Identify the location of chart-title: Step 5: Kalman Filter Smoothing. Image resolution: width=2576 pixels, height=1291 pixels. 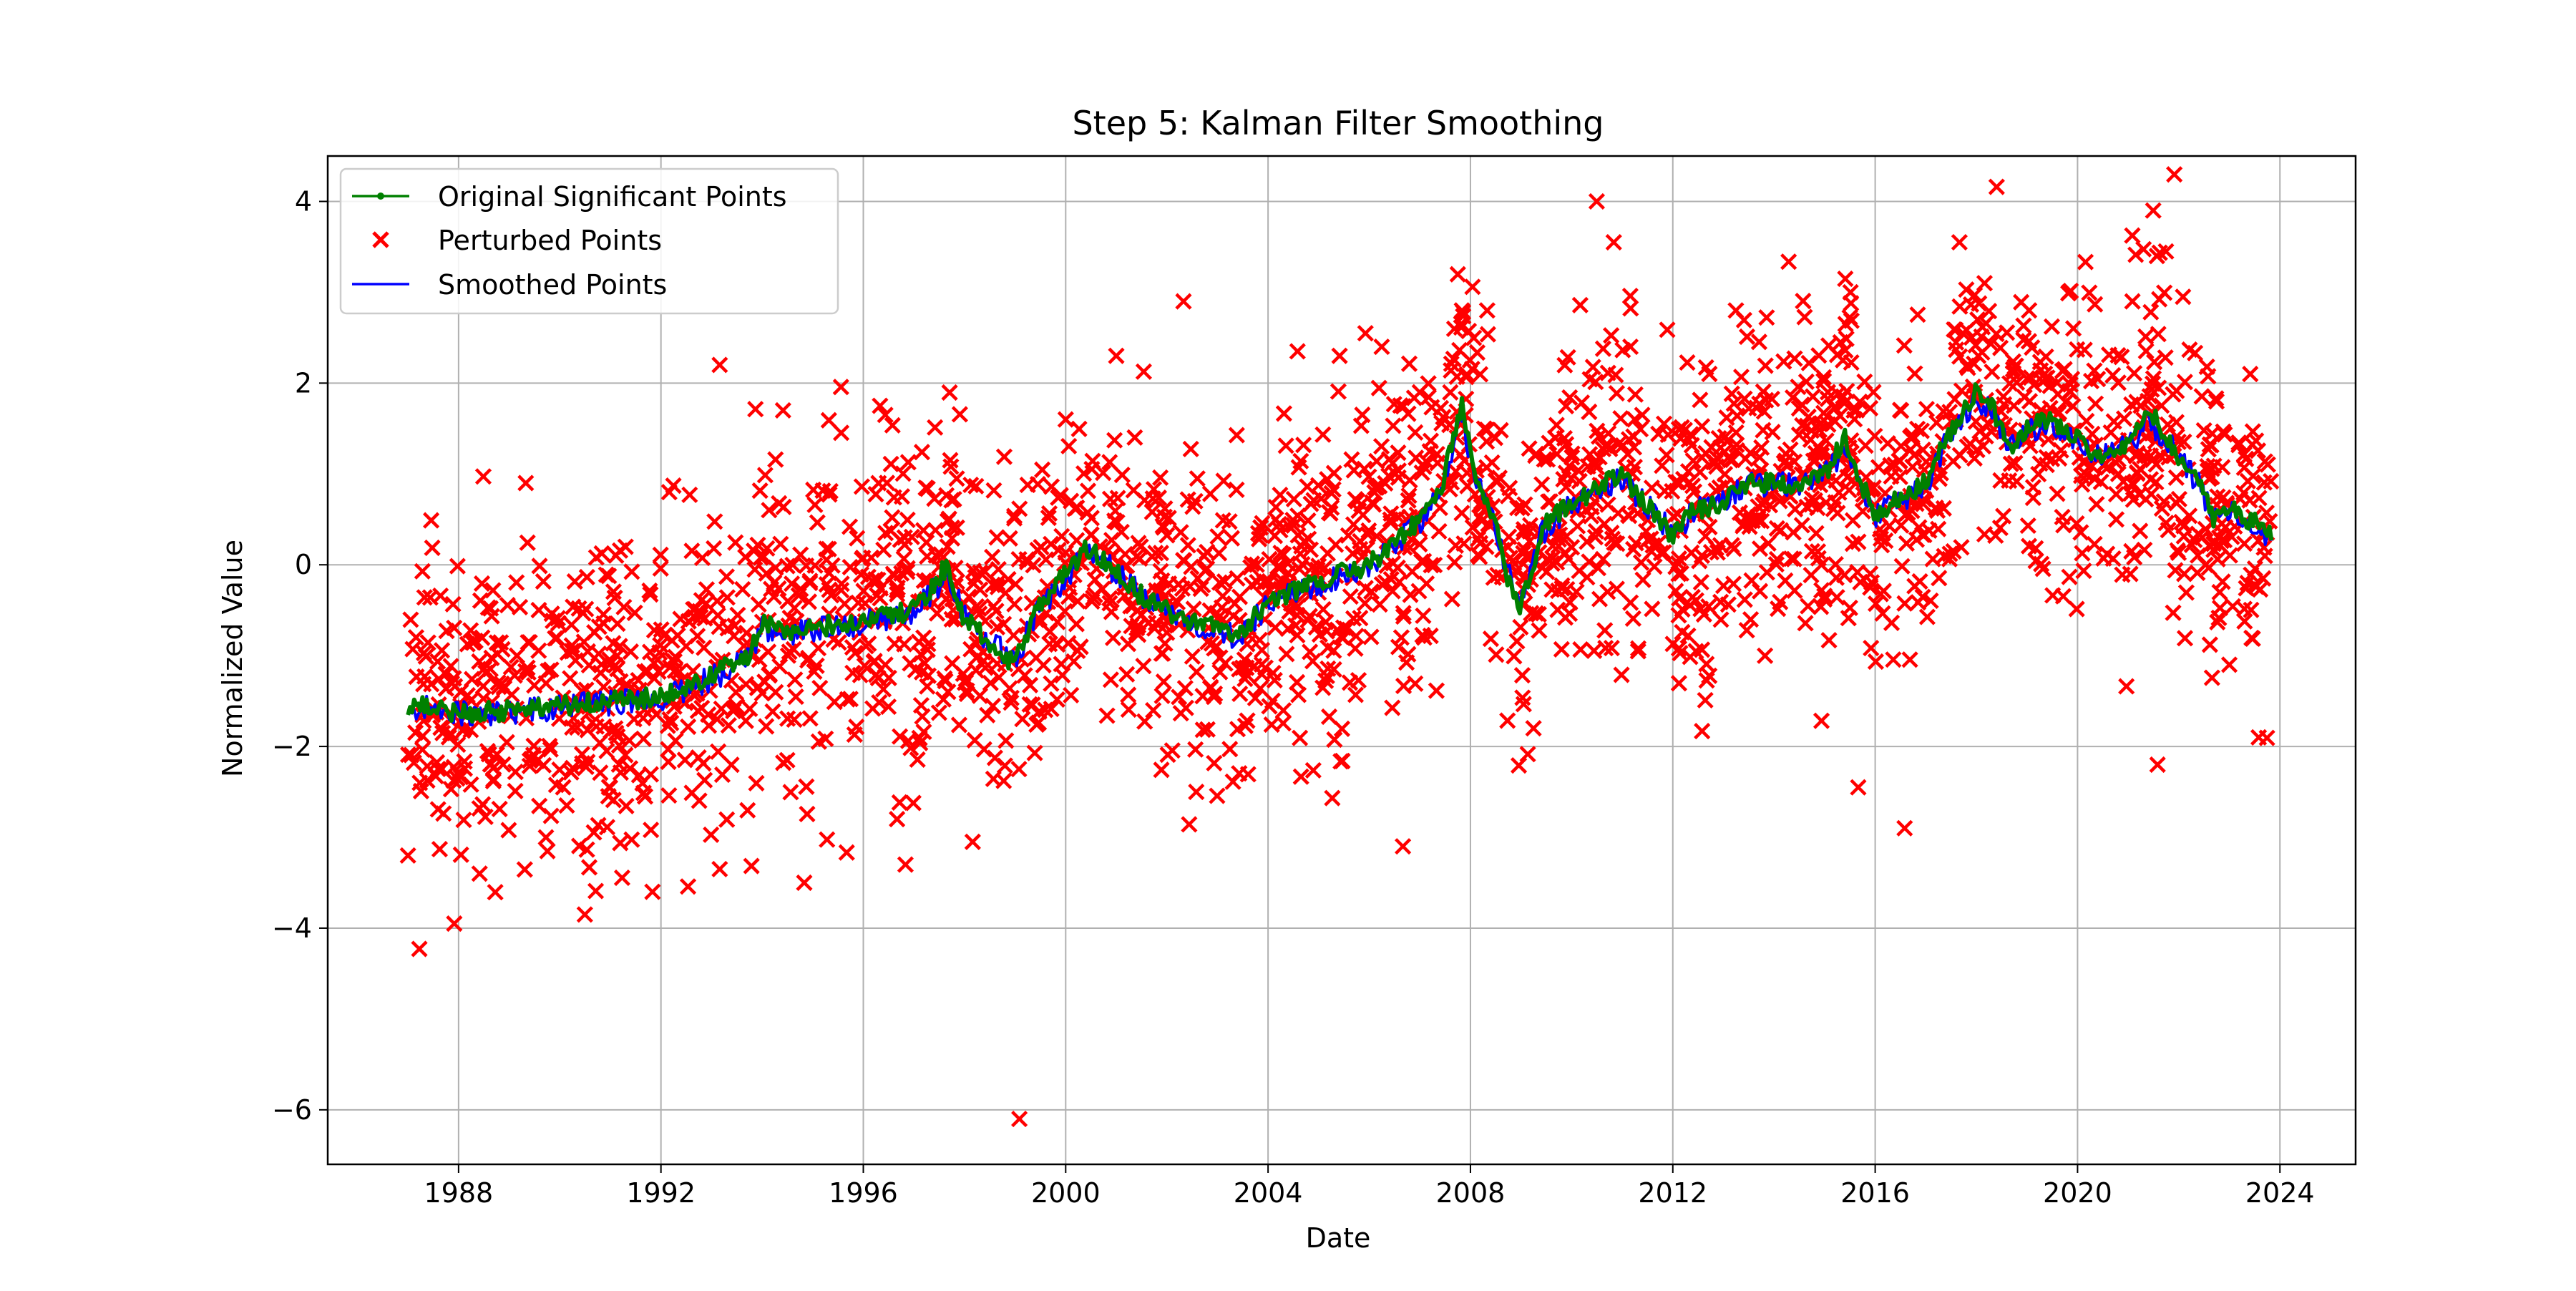
(1338, 123).